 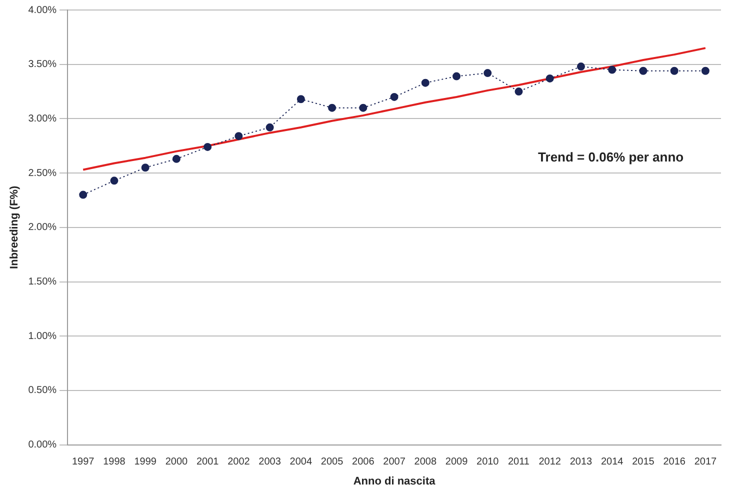 I want to click on x-tick-label: 2009, so click(x=456, y=462).